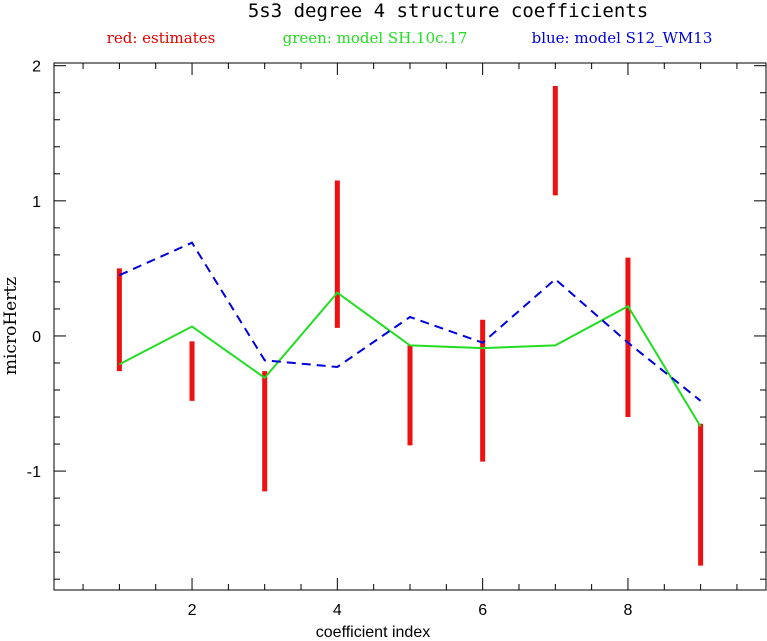 The image size is (767, 641). Describe the element at coordinates (11, 326) in the screenshot. I see `y-axis-label: microHertz` at that location.